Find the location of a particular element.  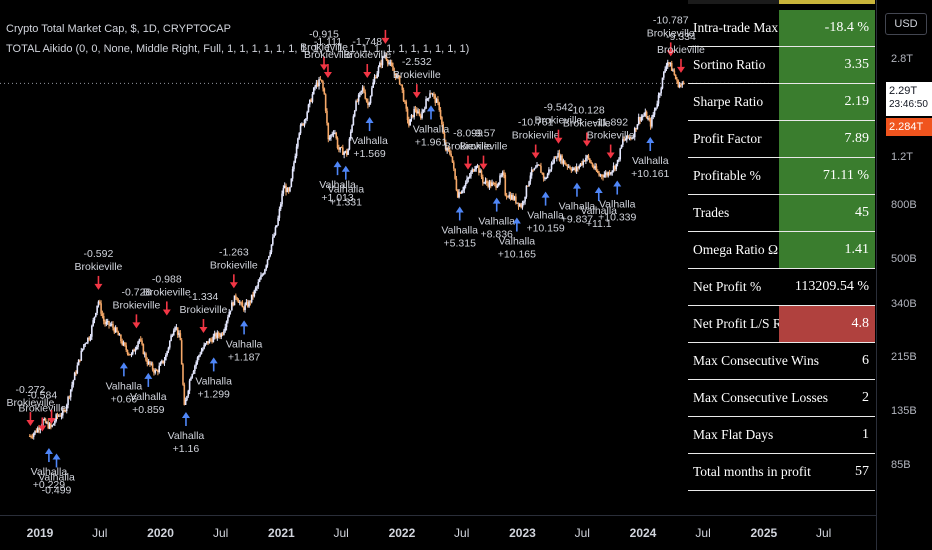

signal-value: -0.272 is located at coordinates (31, 390).